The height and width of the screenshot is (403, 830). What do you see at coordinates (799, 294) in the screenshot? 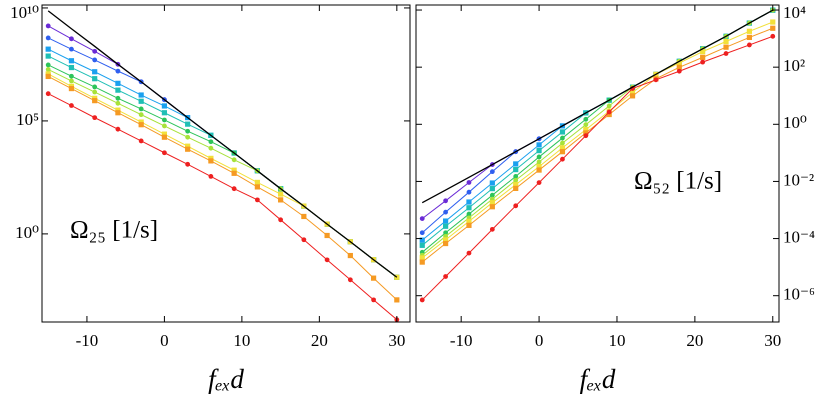
I see `y-tick-label: 10⁻⁶` at bounding box center [799, 294].